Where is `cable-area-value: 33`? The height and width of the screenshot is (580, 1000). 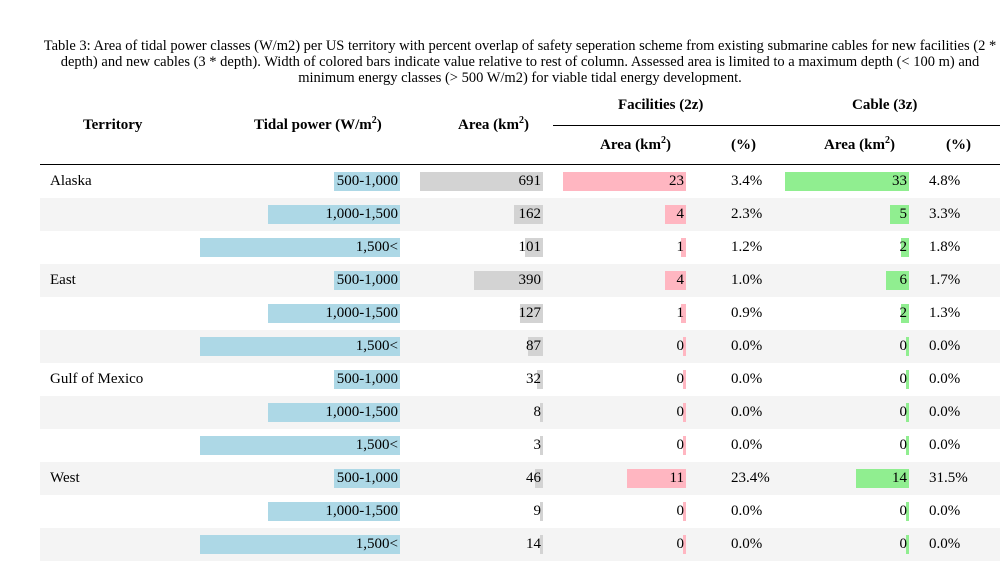
cable-area-value: 33 is located at coordinates (899, 181).